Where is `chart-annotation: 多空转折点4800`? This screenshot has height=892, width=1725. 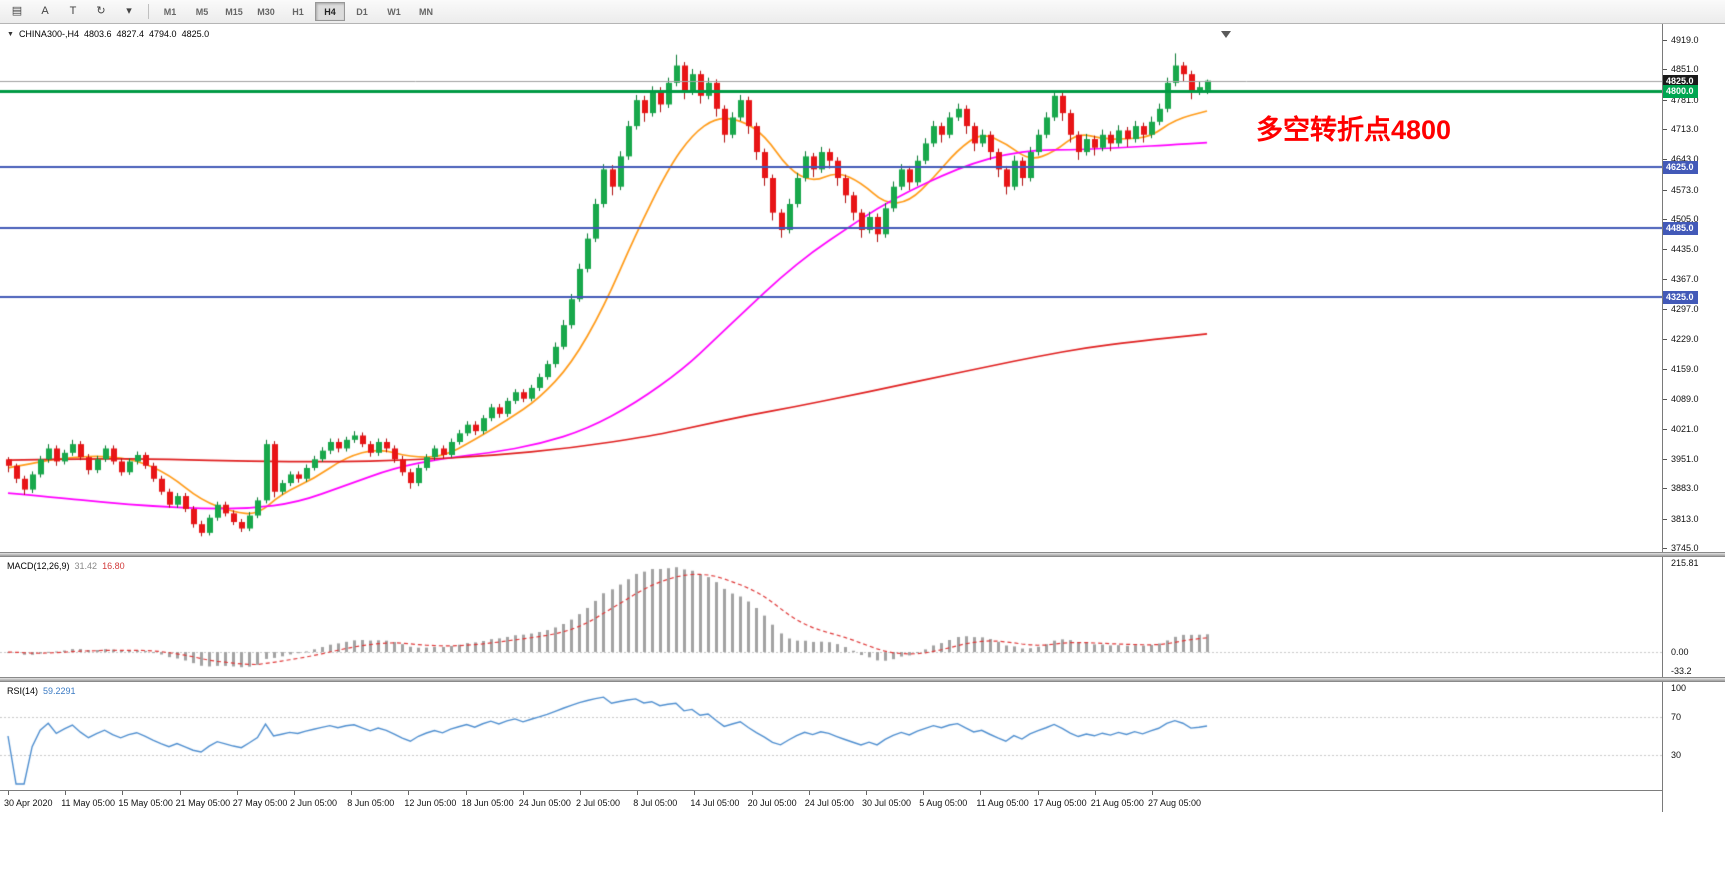
chart-annotation: 多空转折点4800 is located at coordinates (1354, 130).